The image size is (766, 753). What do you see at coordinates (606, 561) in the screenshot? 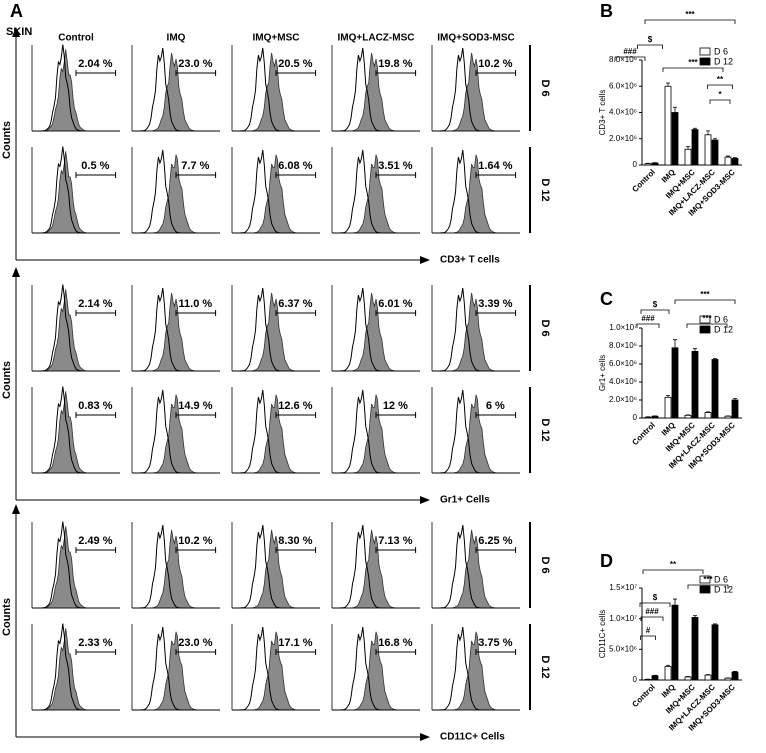
I see `panel-letter: D` at bounding box center [606, 561].